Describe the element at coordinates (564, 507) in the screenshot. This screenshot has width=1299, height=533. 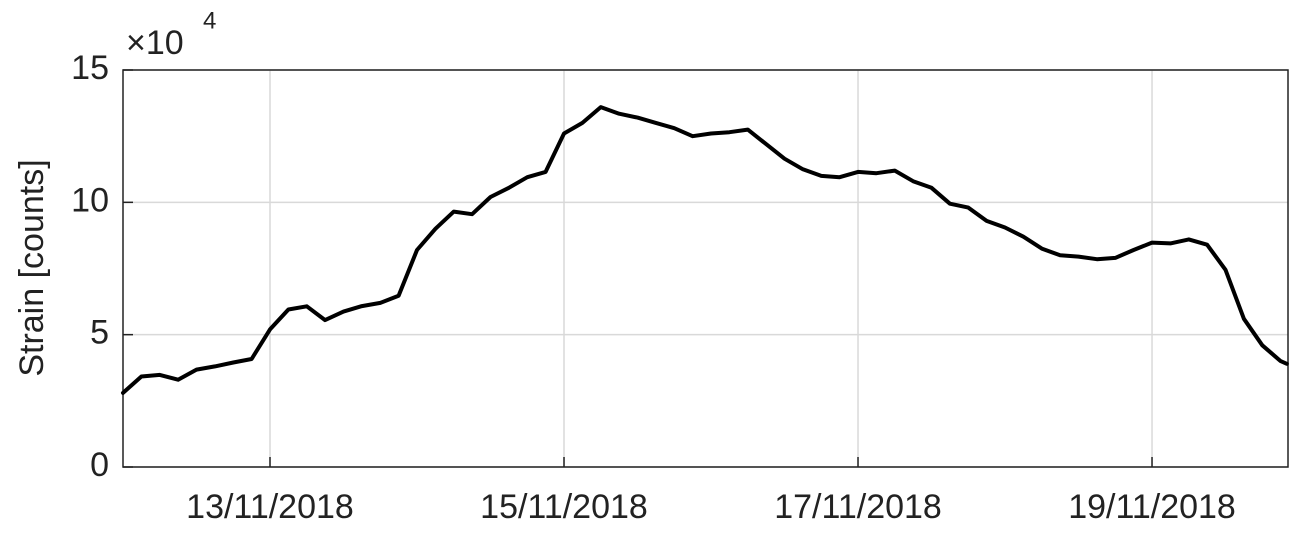
I see `x-tick-label: 15/11/2018` at that location.